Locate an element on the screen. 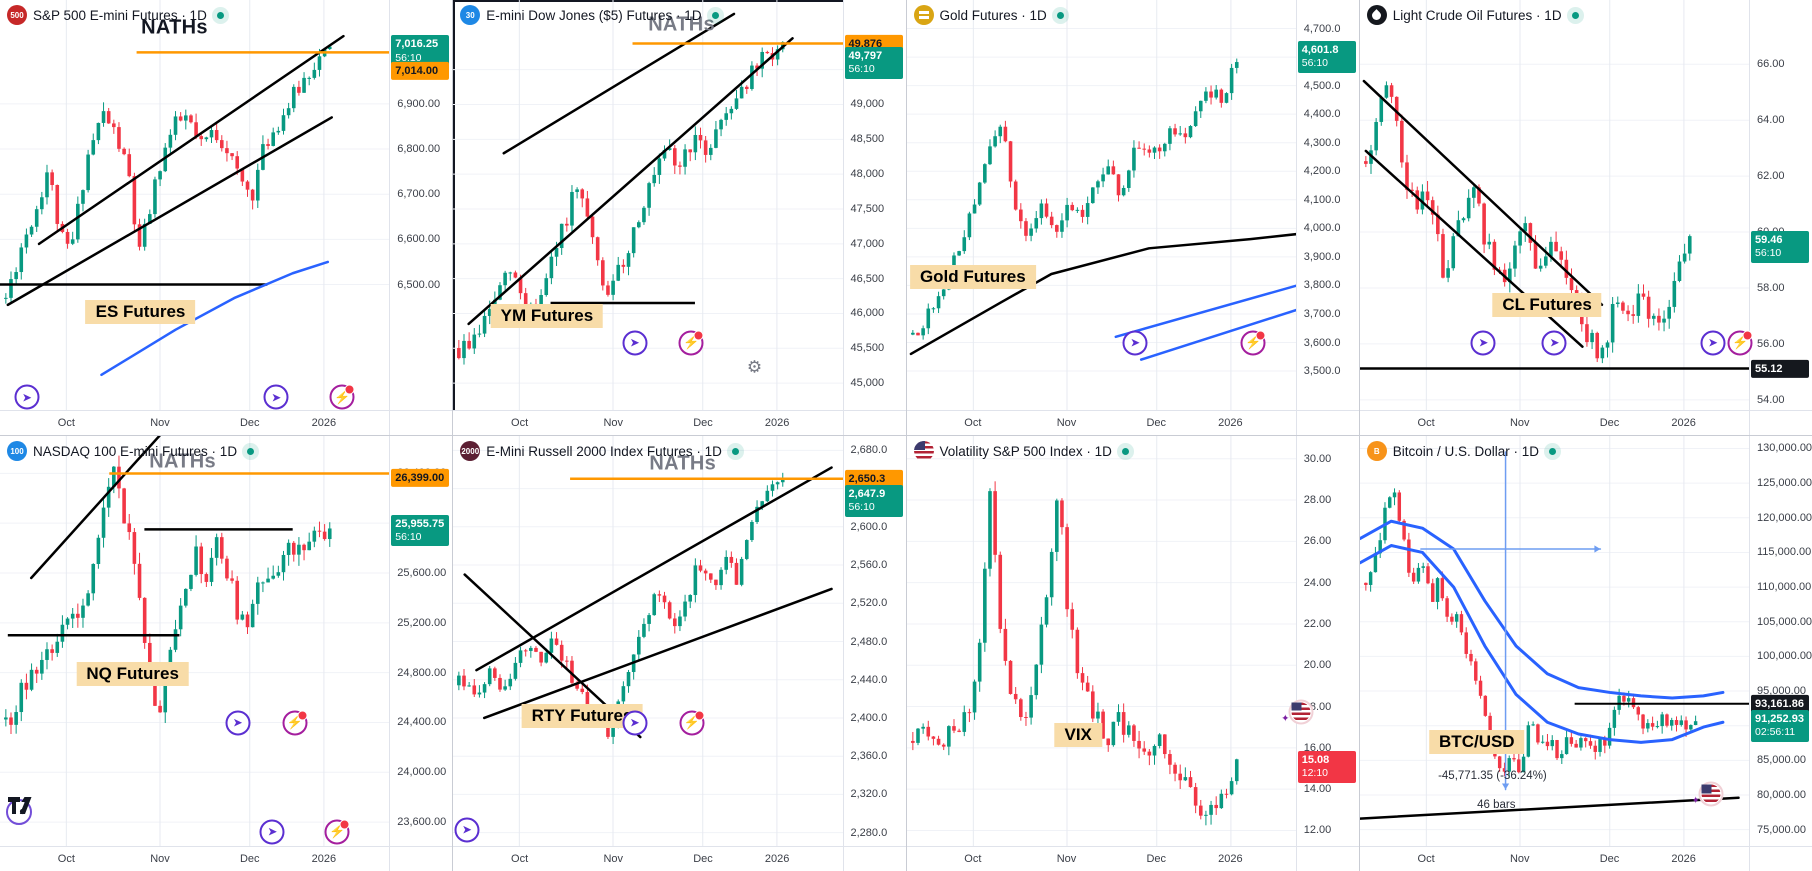 This screenshot has height=871, width=1812. chart-plot-area: VIX ✦ is located at coordinates (1110, 641).